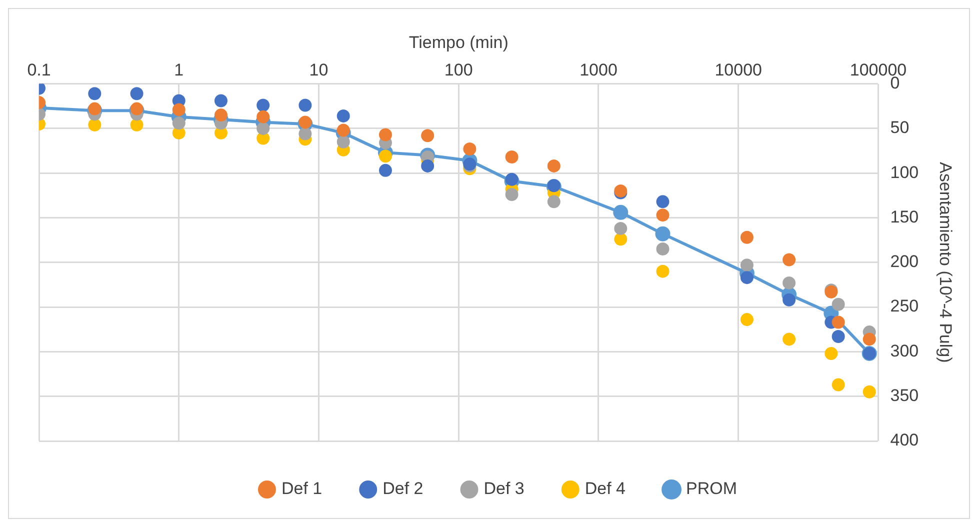  I want to click on y-axis-title: Asentamiento (10^-4 Pulg), so click(946, 262).